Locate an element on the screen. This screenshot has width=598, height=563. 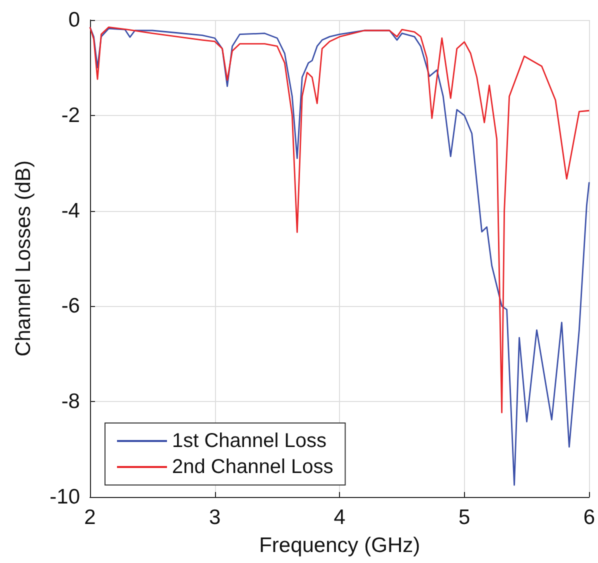
y-tick-label: -2 is located at coordinates (70, 115).